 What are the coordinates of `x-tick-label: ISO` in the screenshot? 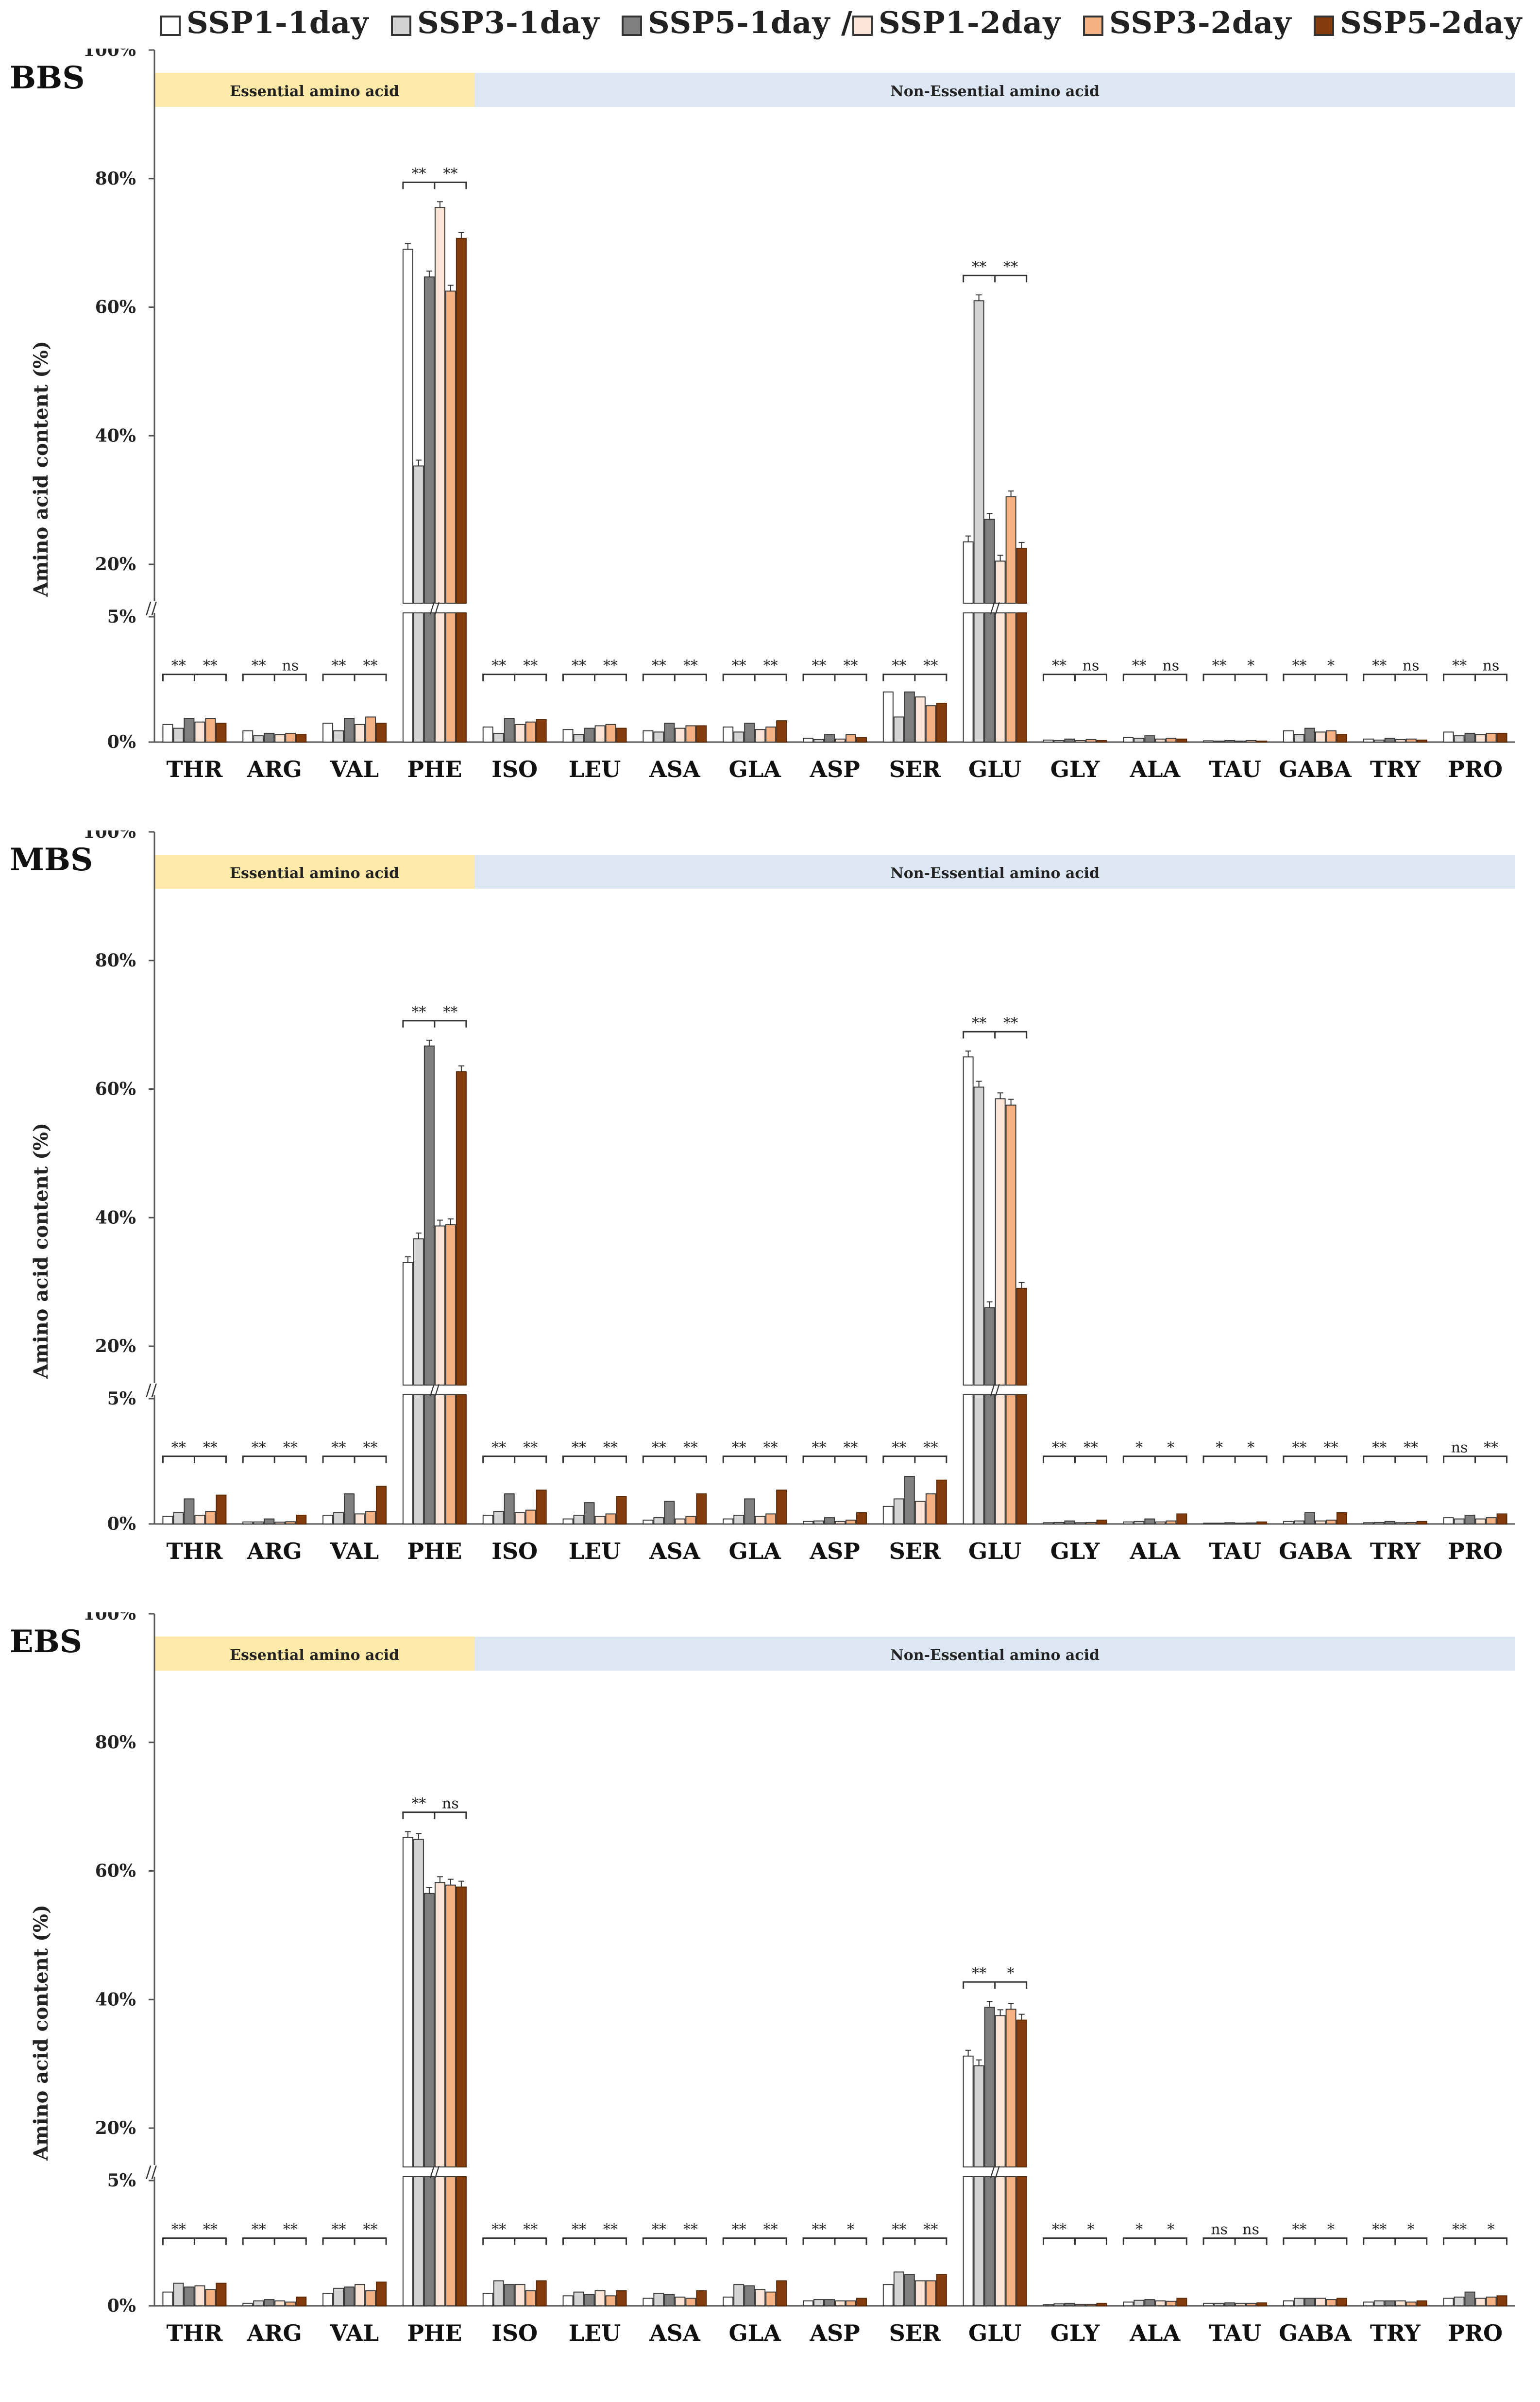 It's located at (514, 1551).